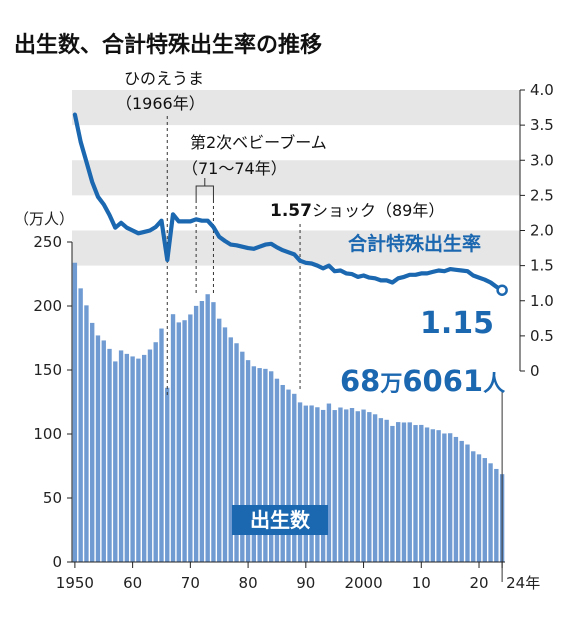  Describe the element at coordinates (357, 486) in the screenshot. I see `bar-1999` at that location.